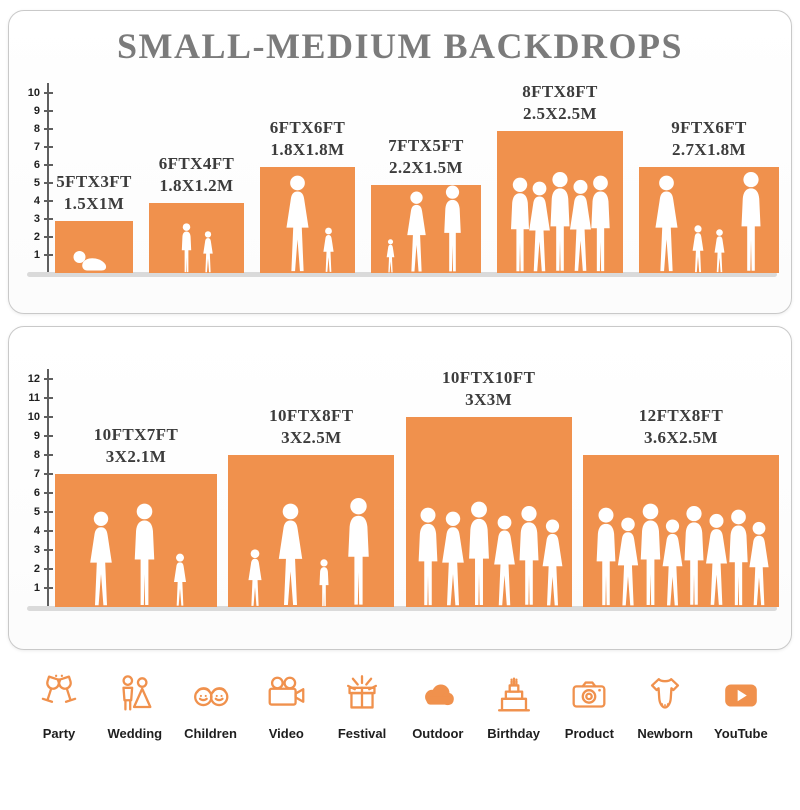 The height and width of the screenshot is (810, 800). I want to click on backdrop-column-6x6ft: 6FTX6FT 1.8X1.8M, so click(307, 195).